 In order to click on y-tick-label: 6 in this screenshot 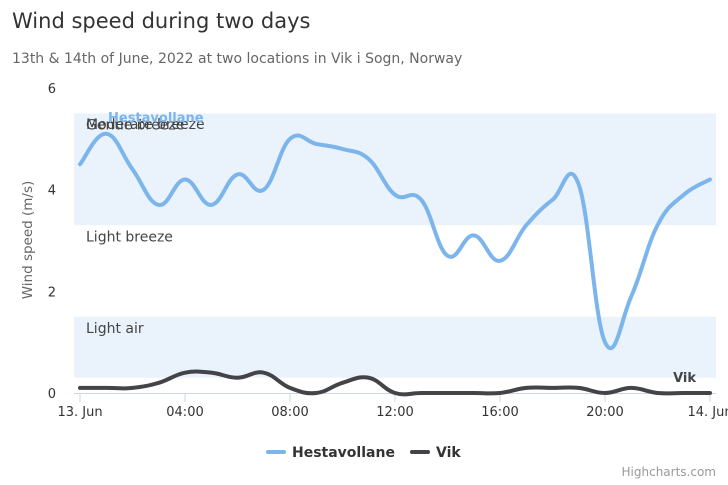, I will do `click(52, 89)`.